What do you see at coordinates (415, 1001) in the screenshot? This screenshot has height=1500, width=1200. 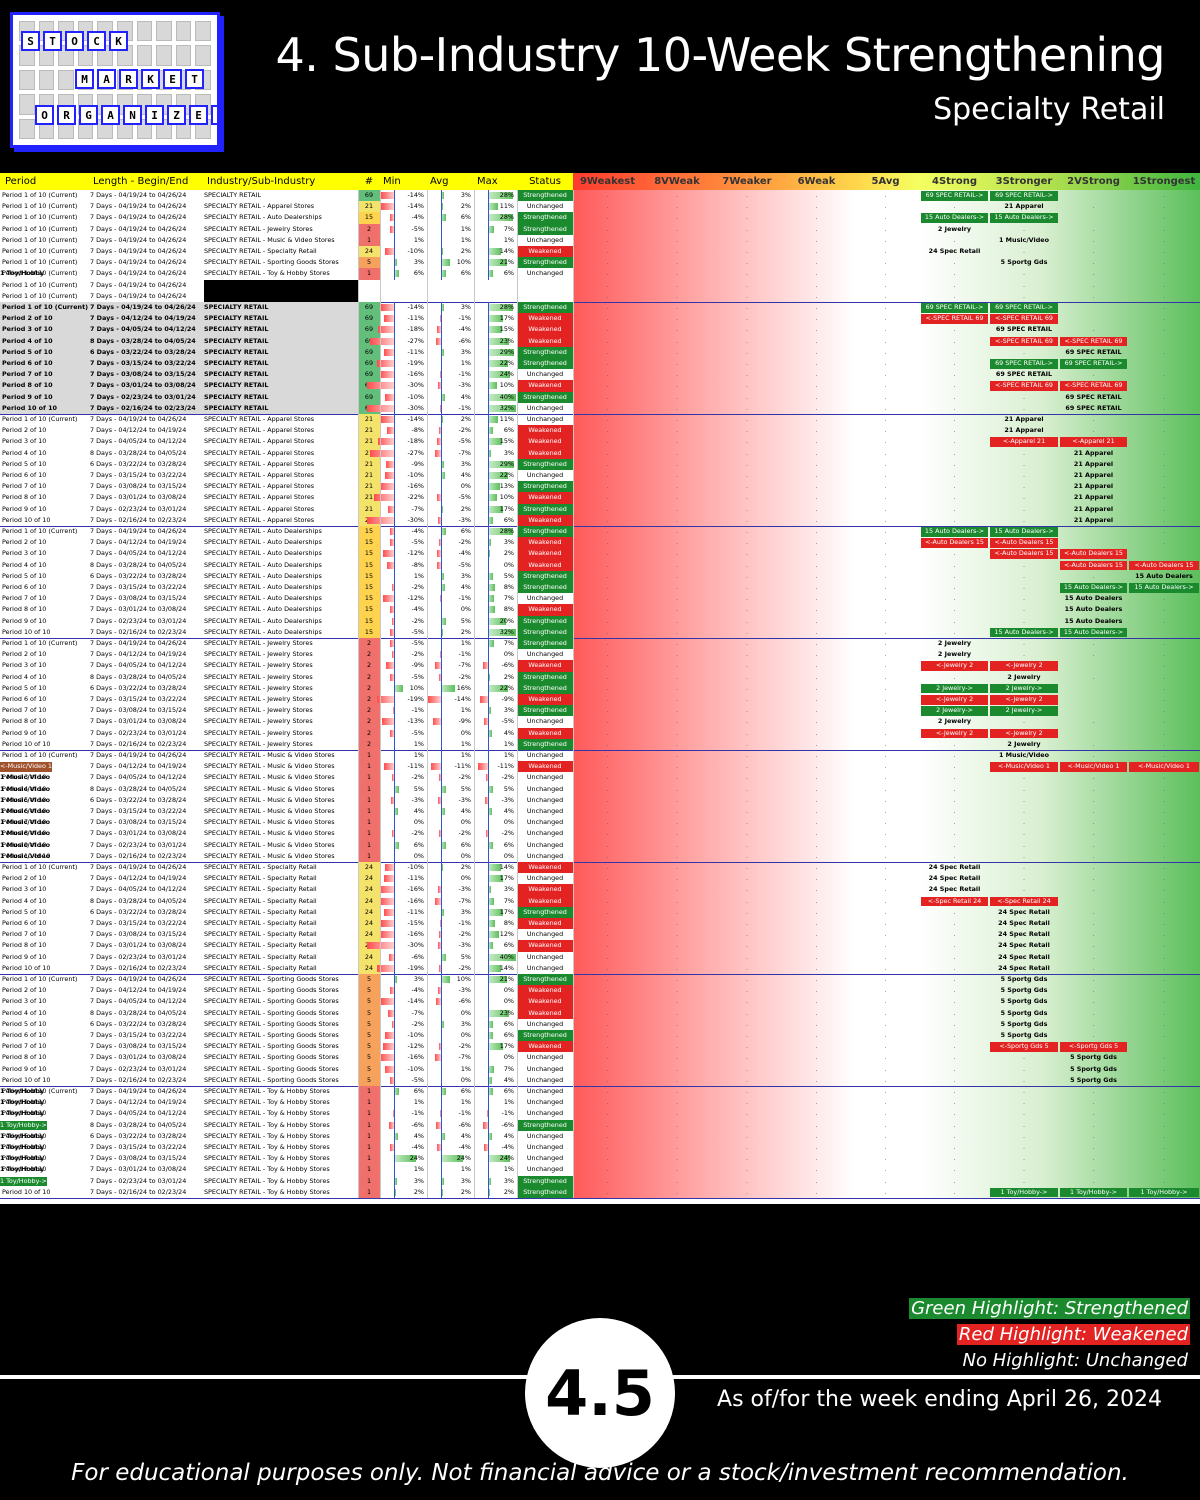 I see `min-cell: -14%` at bounding box center [415, 1001].